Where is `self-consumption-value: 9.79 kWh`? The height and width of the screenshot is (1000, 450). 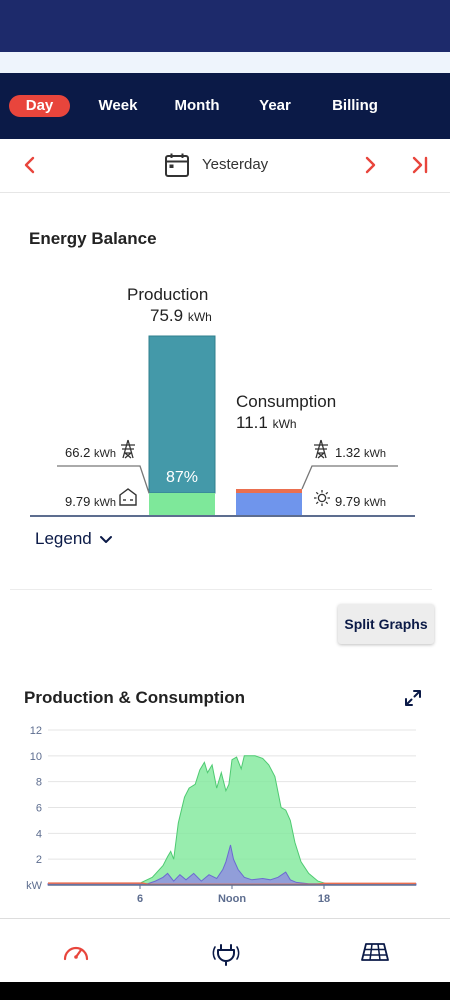 self-consumption-value: 9.79 kWh is located at coordinates (90, 501).